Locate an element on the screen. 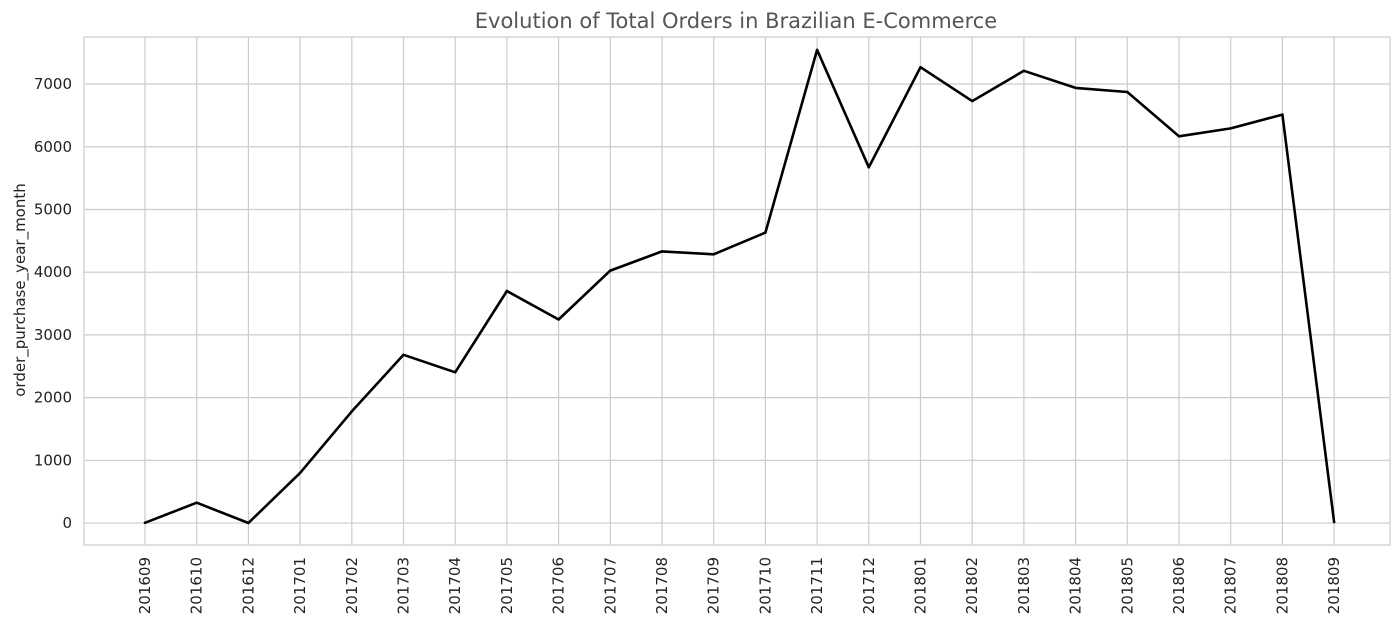 This screenshot has height=627, width=1400. x-tick-label: 201801 is located at coordinates (921, 585).